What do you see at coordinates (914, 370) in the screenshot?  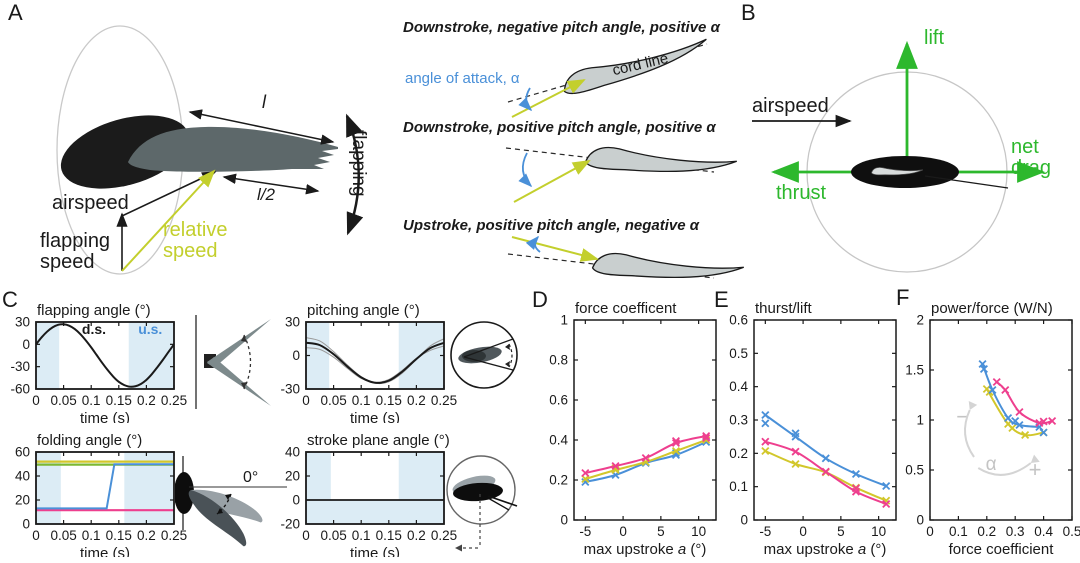 I see `svg-text: 1.5` at bounding box center [914, 370].